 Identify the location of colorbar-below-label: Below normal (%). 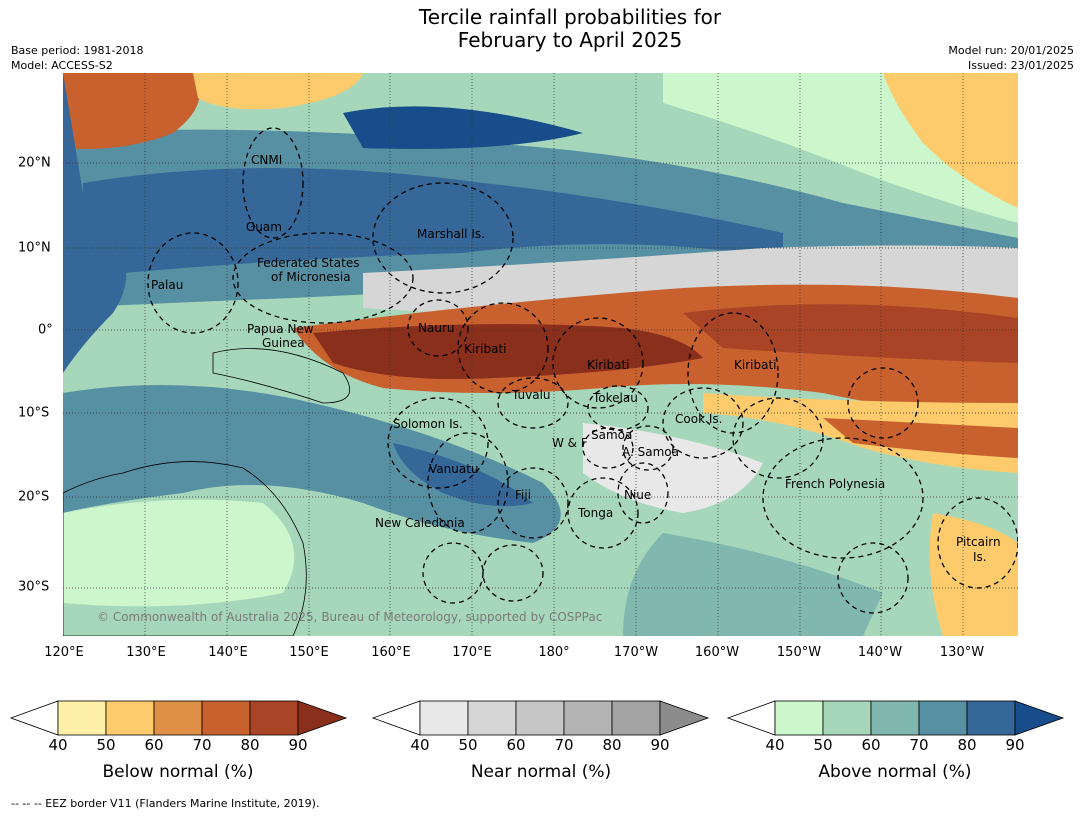
(178, 772).